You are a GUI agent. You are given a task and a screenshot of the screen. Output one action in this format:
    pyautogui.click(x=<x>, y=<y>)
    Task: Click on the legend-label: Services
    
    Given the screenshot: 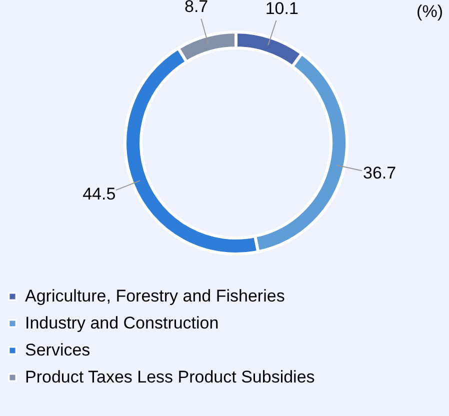 What is the action you would take?
    pyautogui.click(x=57, y=350)
    